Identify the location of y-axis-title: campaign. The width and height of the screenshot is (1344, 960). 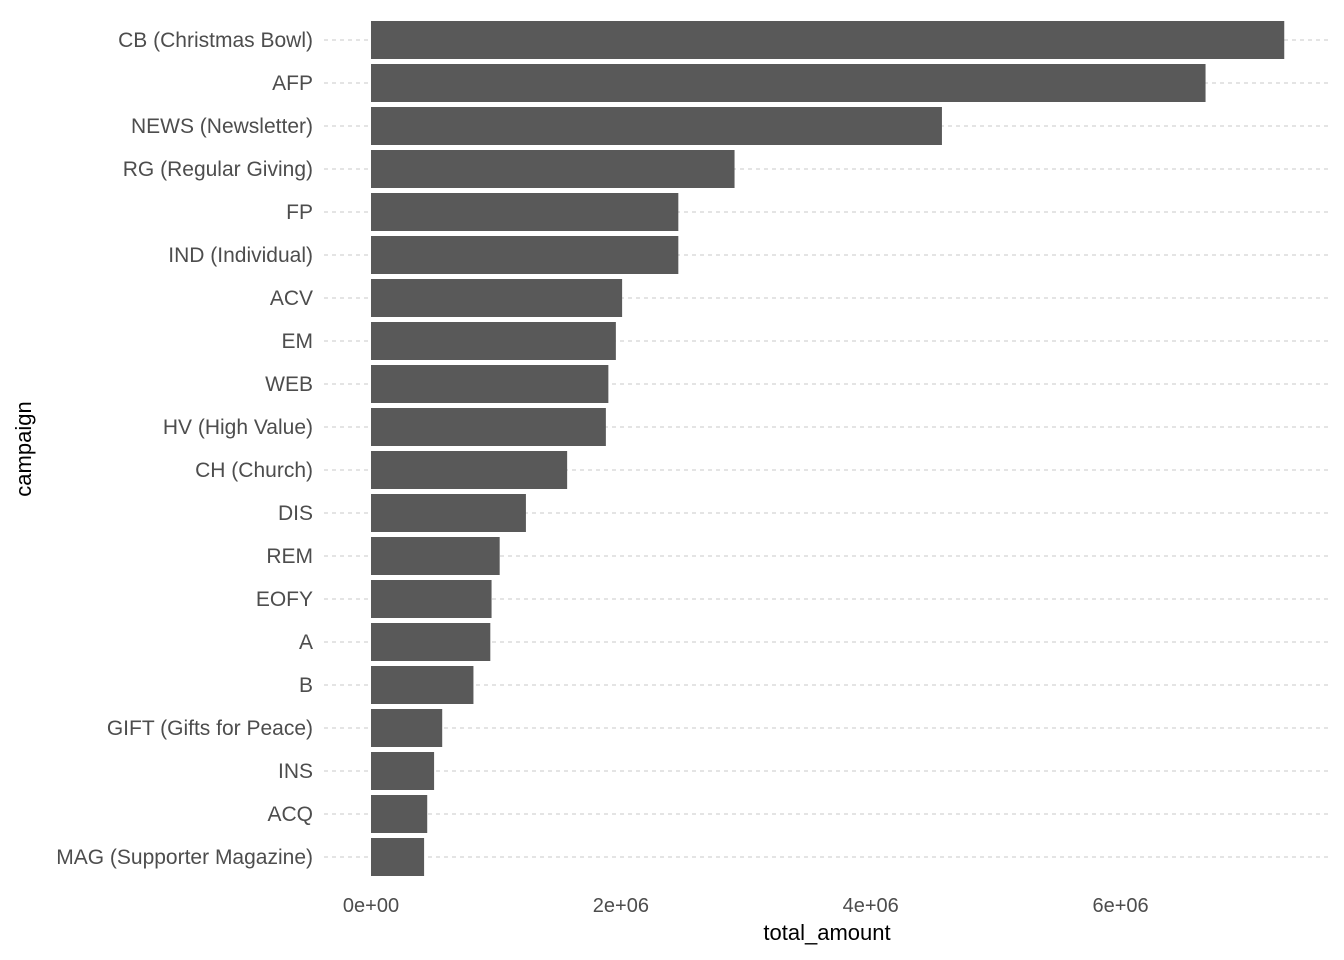
(23, 448).